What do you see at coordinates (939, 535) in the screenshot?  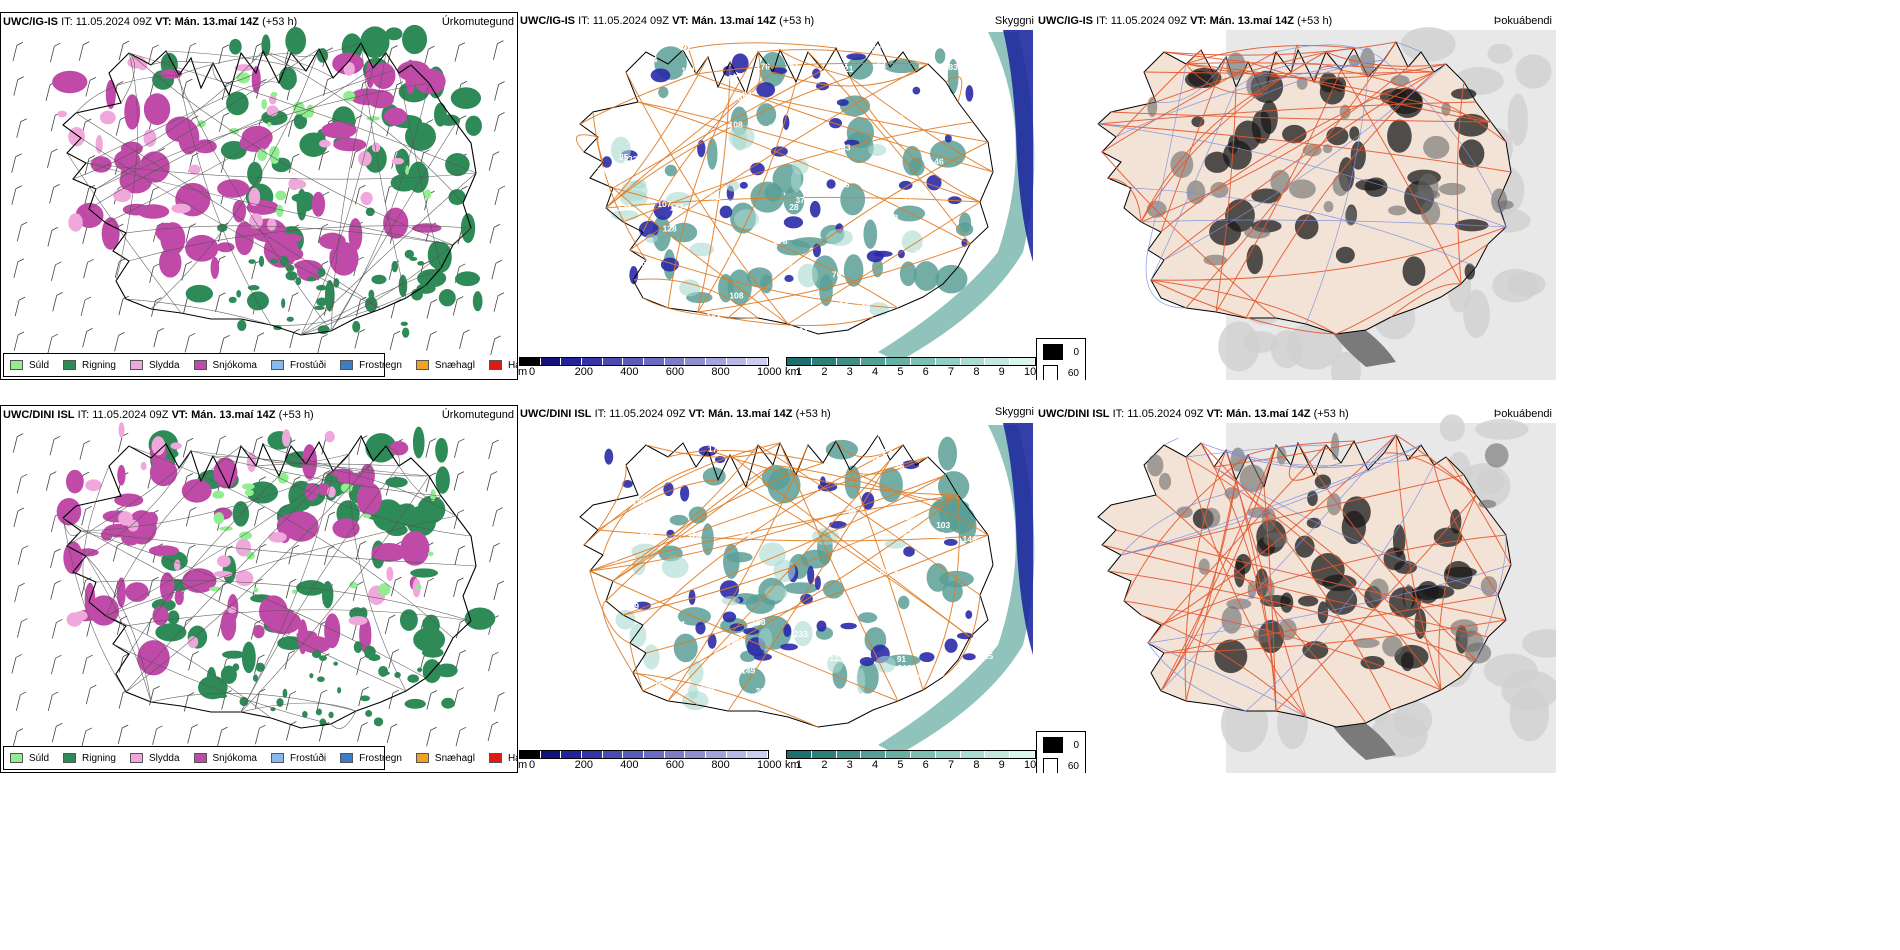 I see `visibility-value: 111` at bounding box center [939, 535].